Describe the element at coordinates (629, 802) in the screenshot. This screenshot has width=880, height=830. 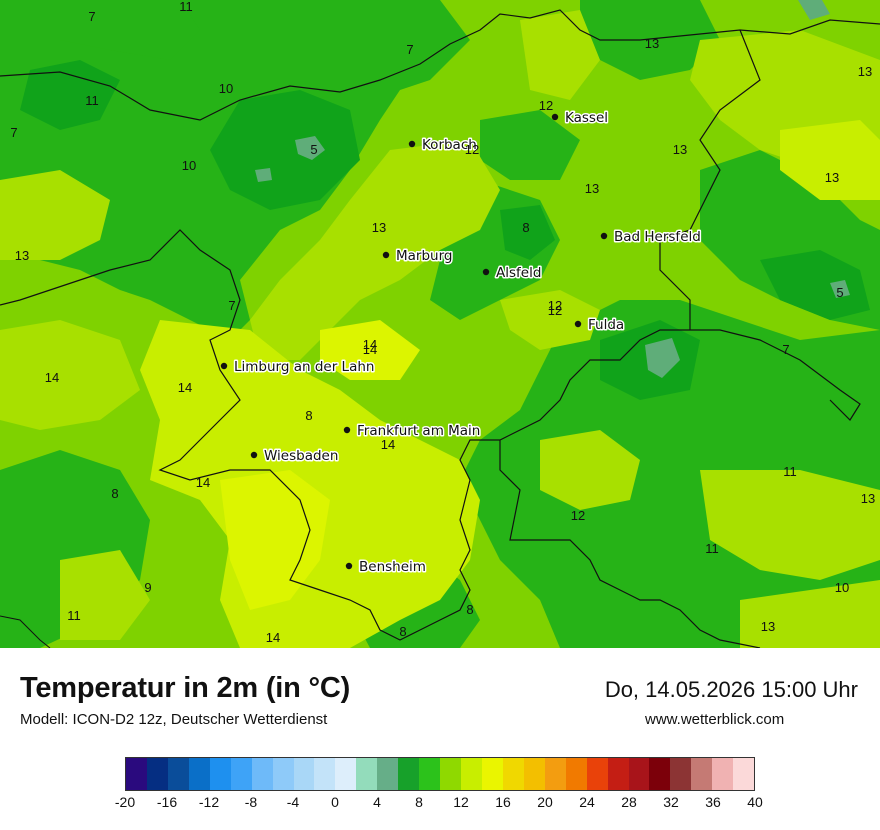
I see `legend-tick-label: 28` at that location.